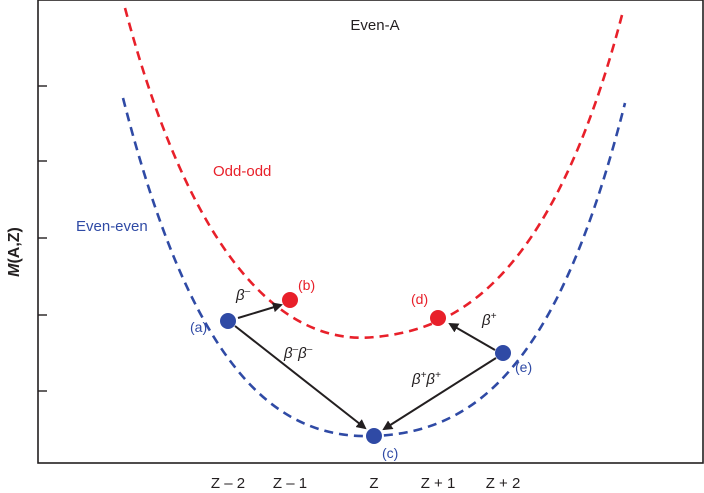  I want to click on even-even-label: Even-even, so click(112, 226).